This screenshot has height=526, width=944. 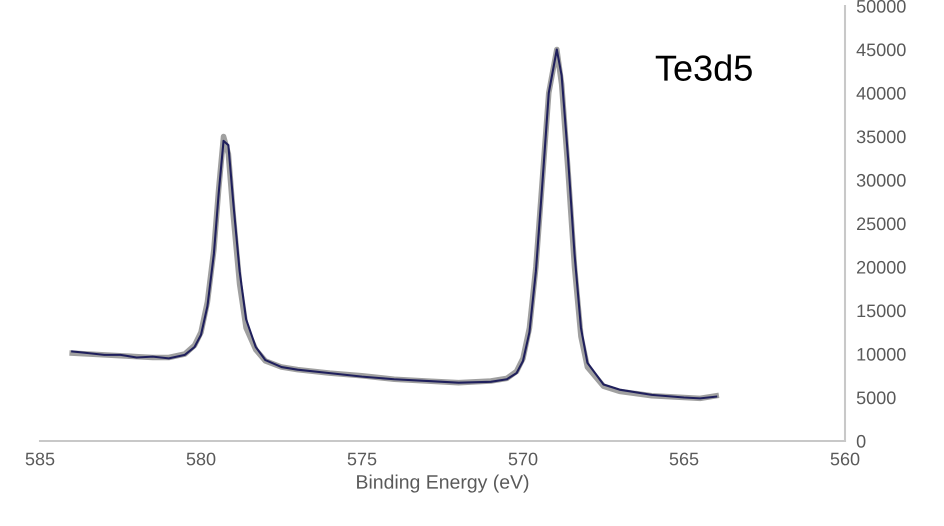 What do you see at coordinates (876, 397) in the screenshot?
I see `y-tick-label: 5000` at bounding box center [876, 397].